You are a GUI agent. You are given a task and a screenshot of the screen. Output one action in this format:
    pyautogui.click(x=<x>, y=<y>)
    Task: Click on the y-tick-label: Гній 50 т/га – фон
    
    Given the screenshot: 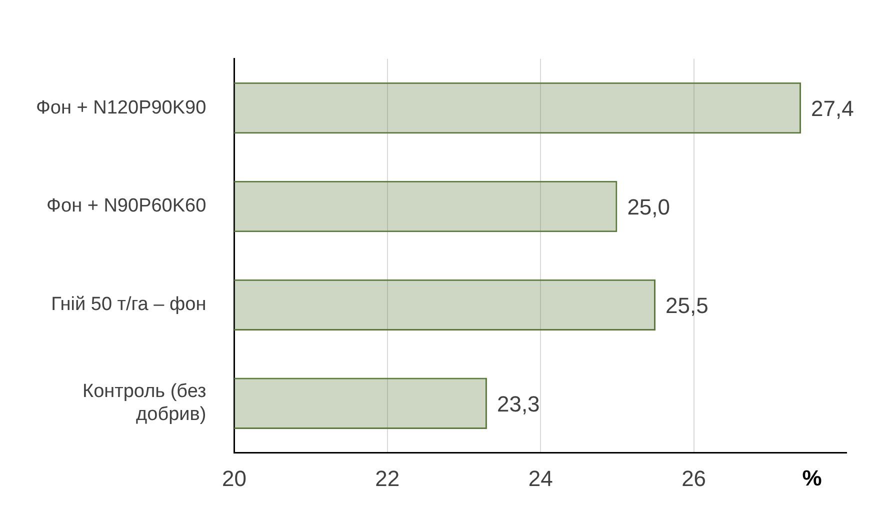 What is the action you would take?
    pyautogui.click(x=128, y=305)
    